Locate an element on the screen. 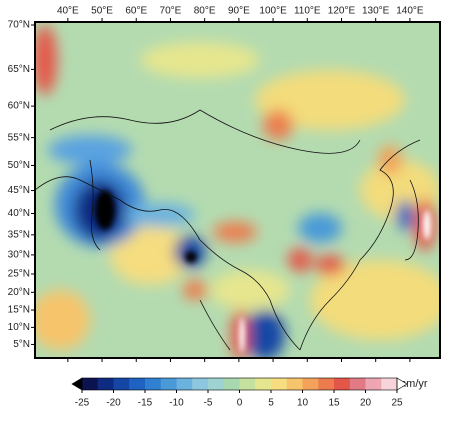 The image size is (461, 423). x-tick-label: 80°E is located at coordinates (205, 11).